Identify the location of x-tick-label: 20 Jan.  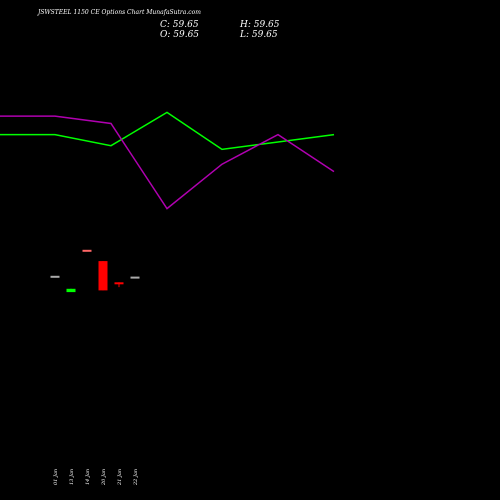
(104, 477).